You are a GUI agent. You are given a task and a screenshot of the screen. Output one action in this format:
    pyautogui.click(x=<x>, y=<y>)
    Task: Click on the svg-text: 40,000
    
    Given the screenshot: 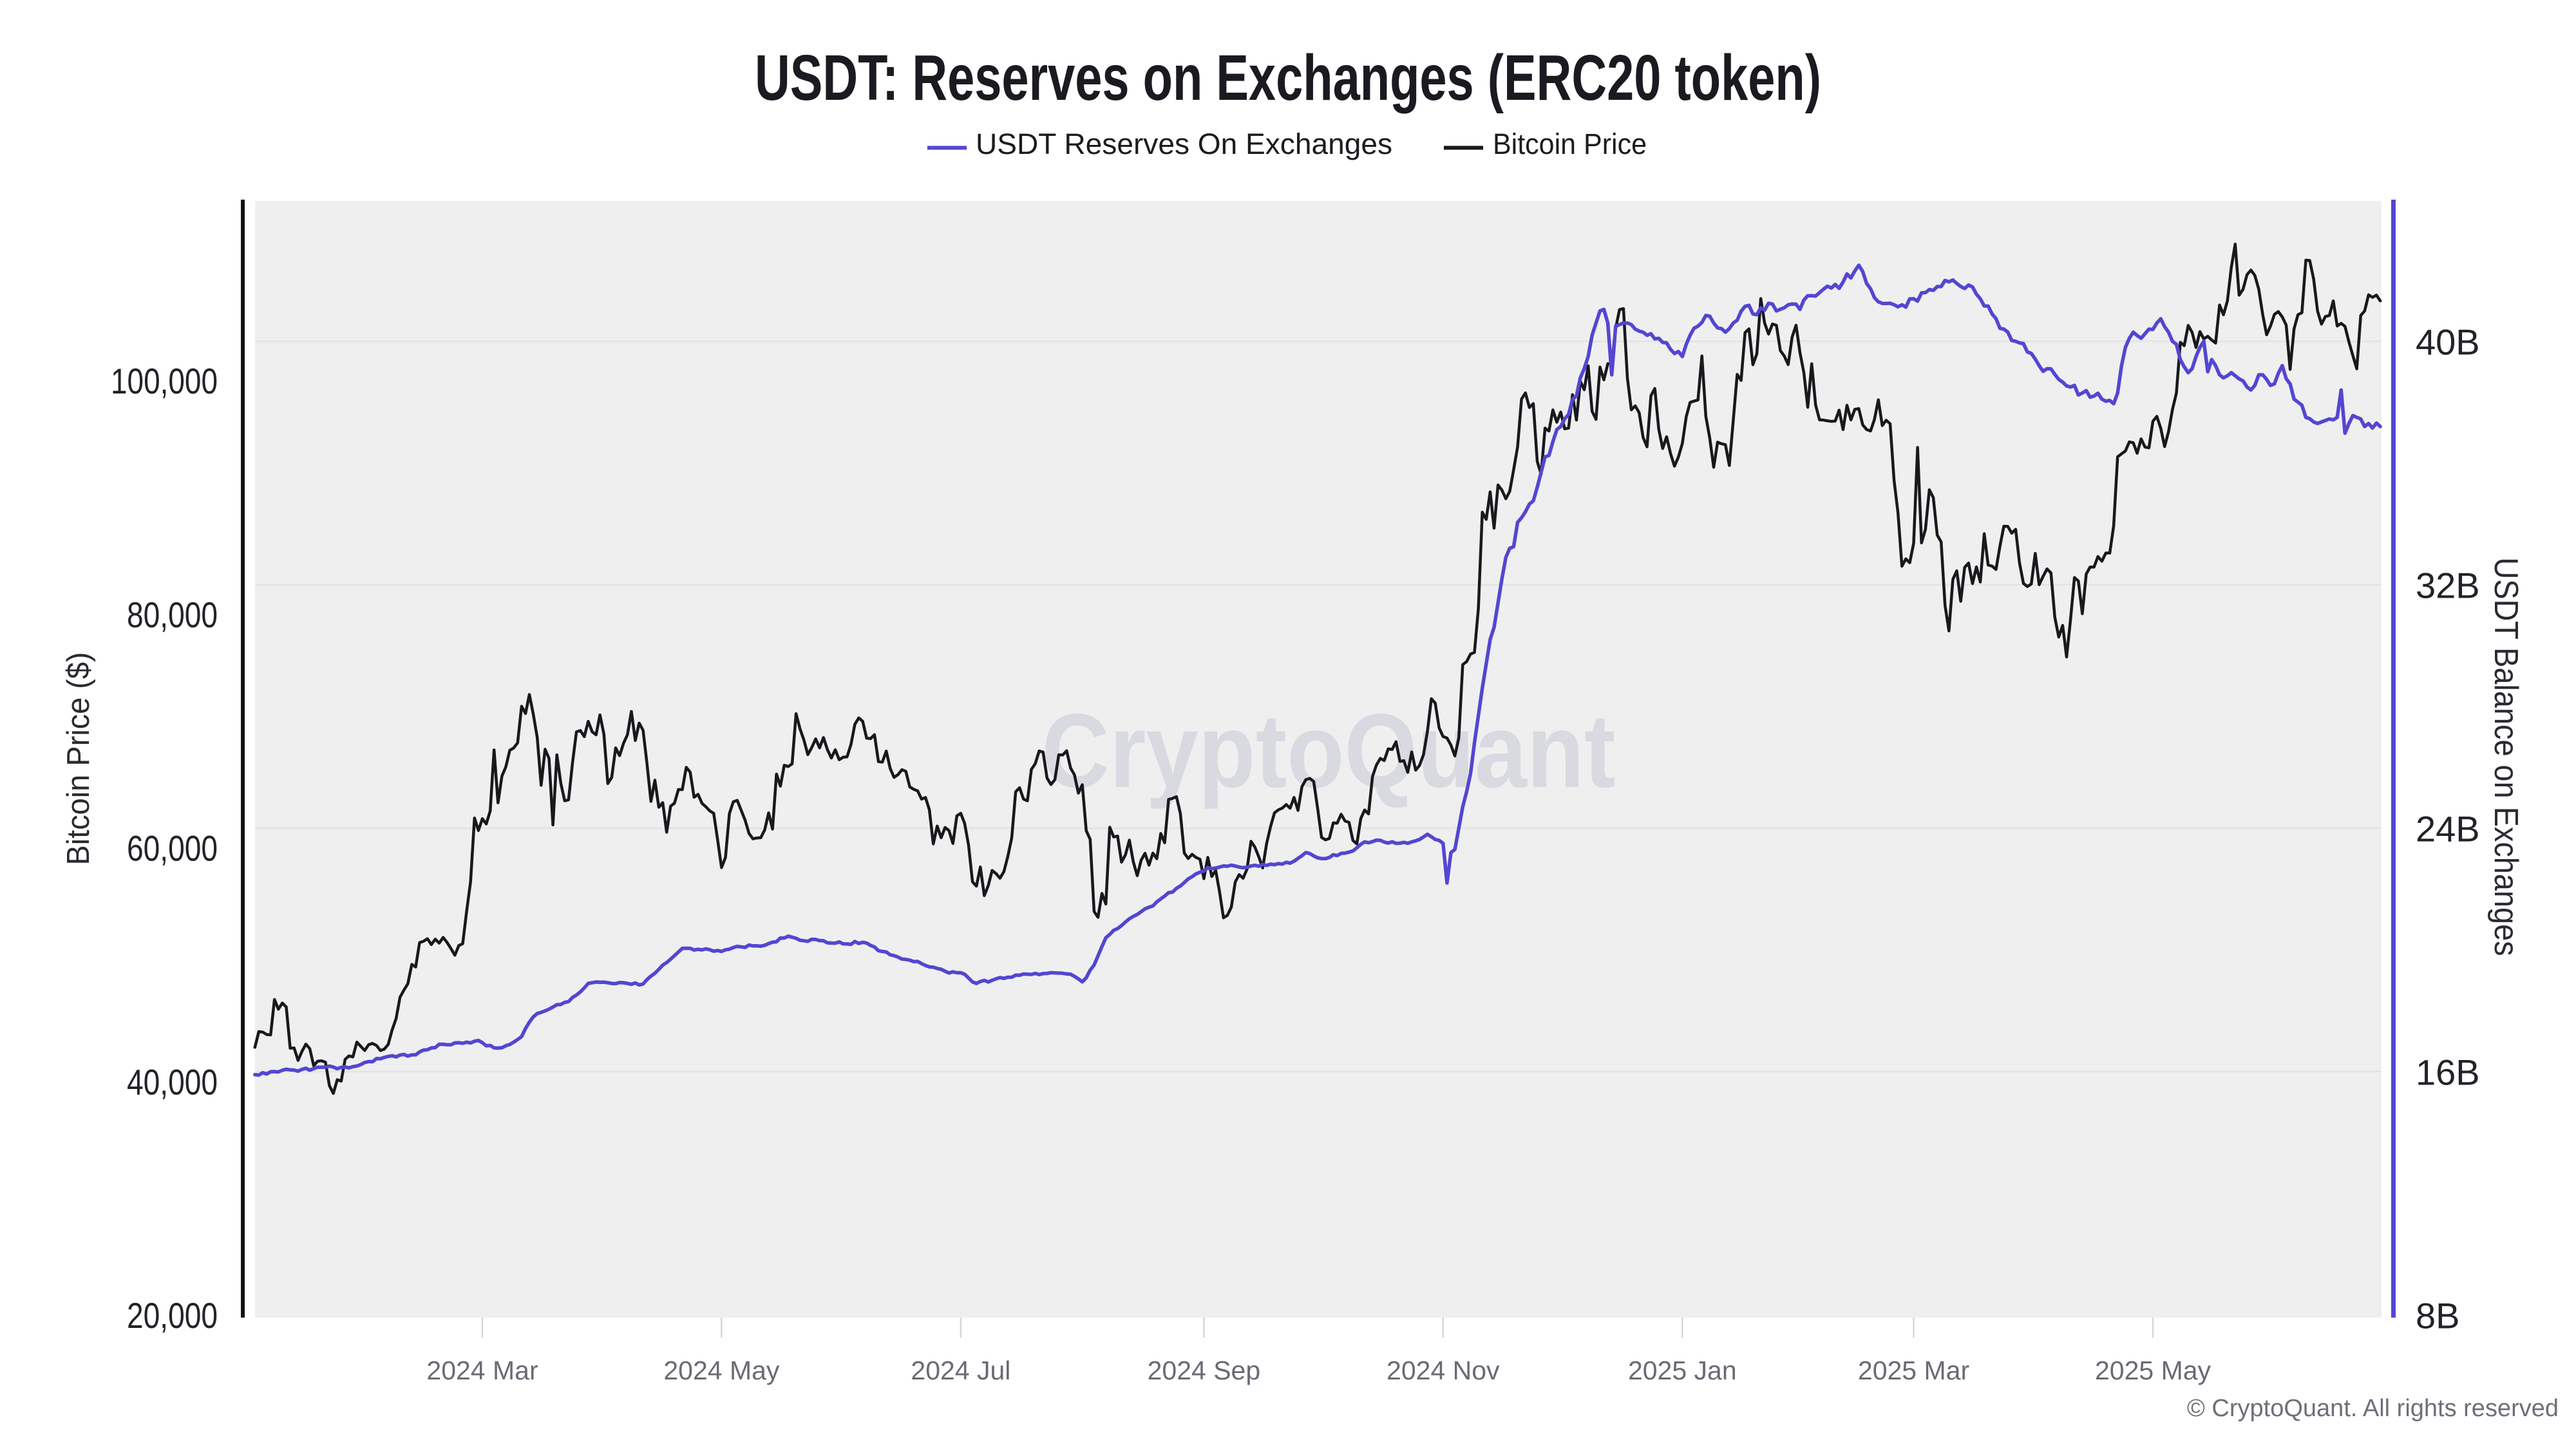 What is the action you would take?
    pyautogui.click(x=173, y=1081)
    